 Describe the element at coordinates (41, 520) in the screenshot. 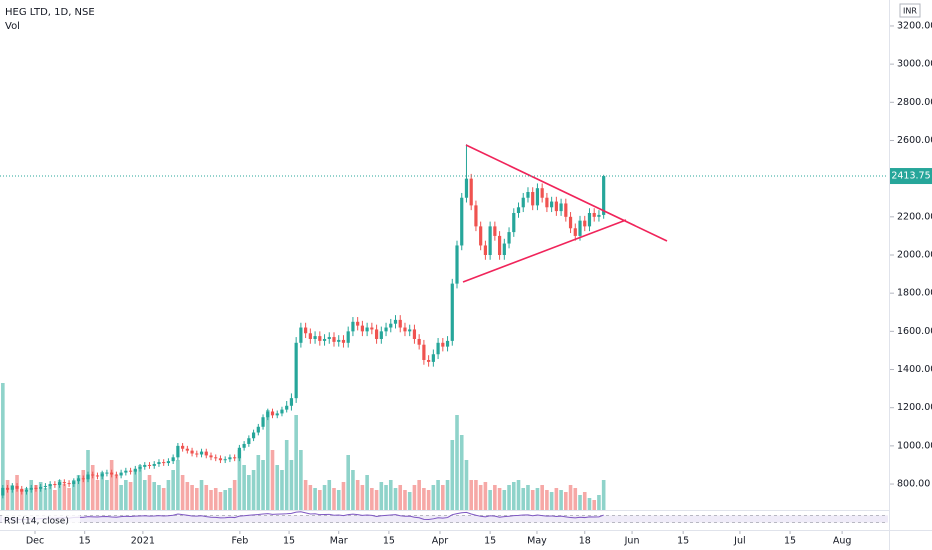

I see `rsi-legend-bg` at that location.